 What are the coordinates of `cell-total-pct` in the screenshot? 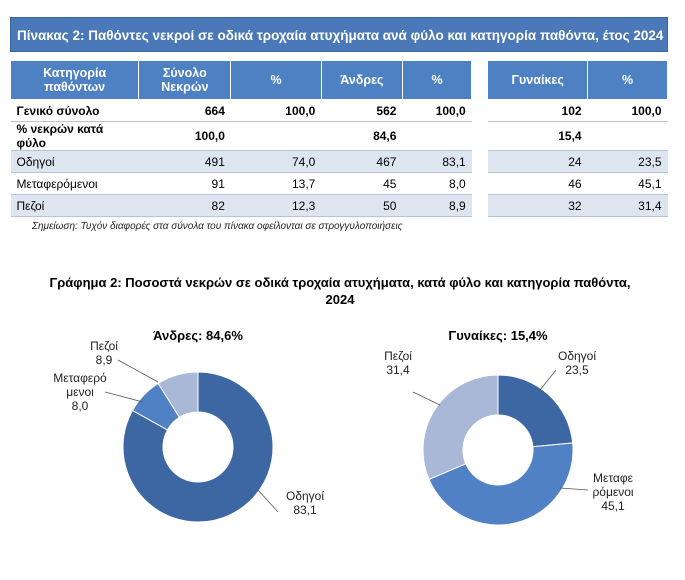 It's located at (276, 136).